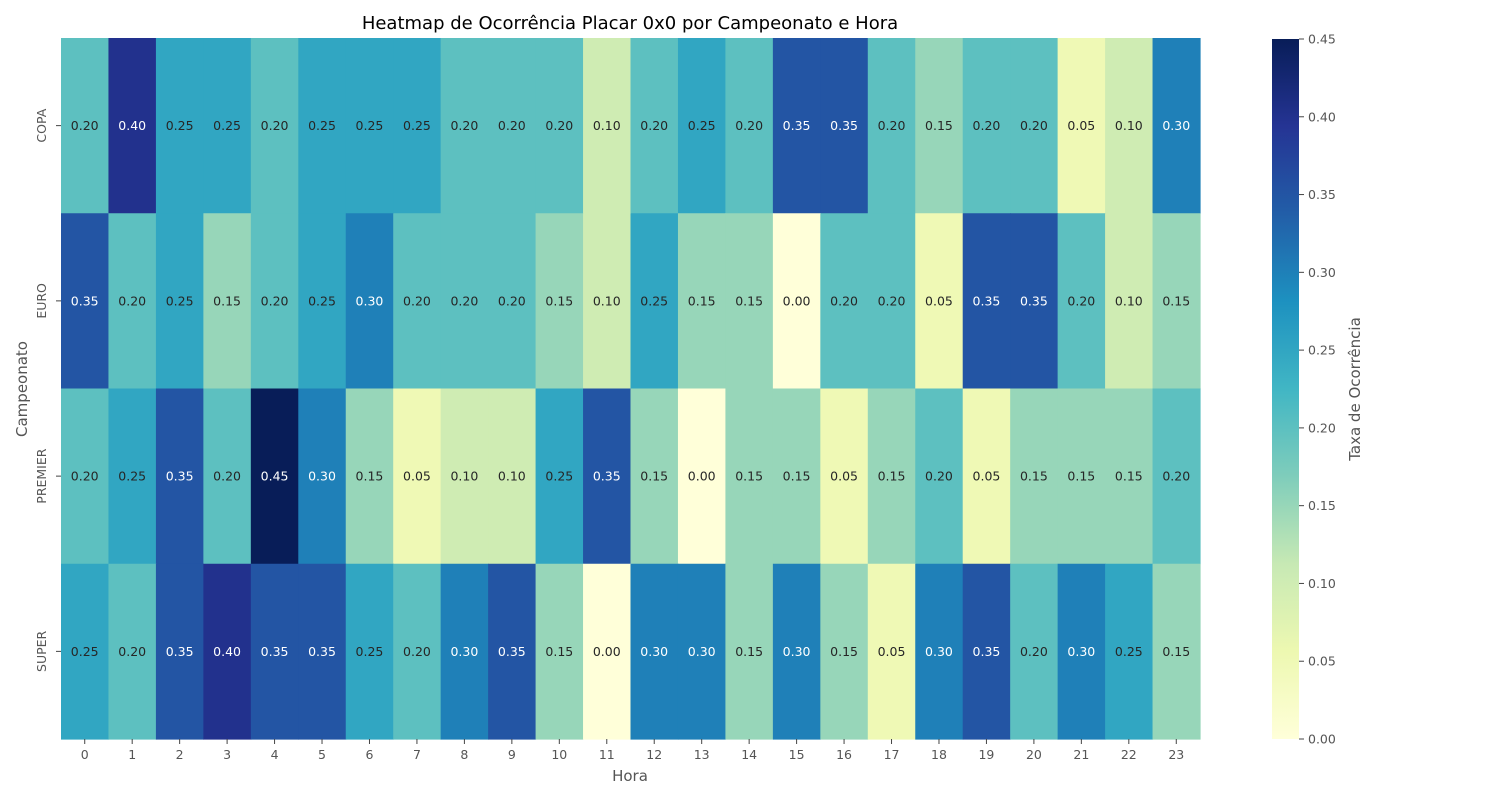 The width and height of the screenshot is (1500, 804). Describe the element at coordinates (1317, 389) in the screenshot. I see `colorbar-ticks: 0.00 0.05 0.10 0.15 0.20 0.25 0.30 0.35 0.40 0.45` at that location.